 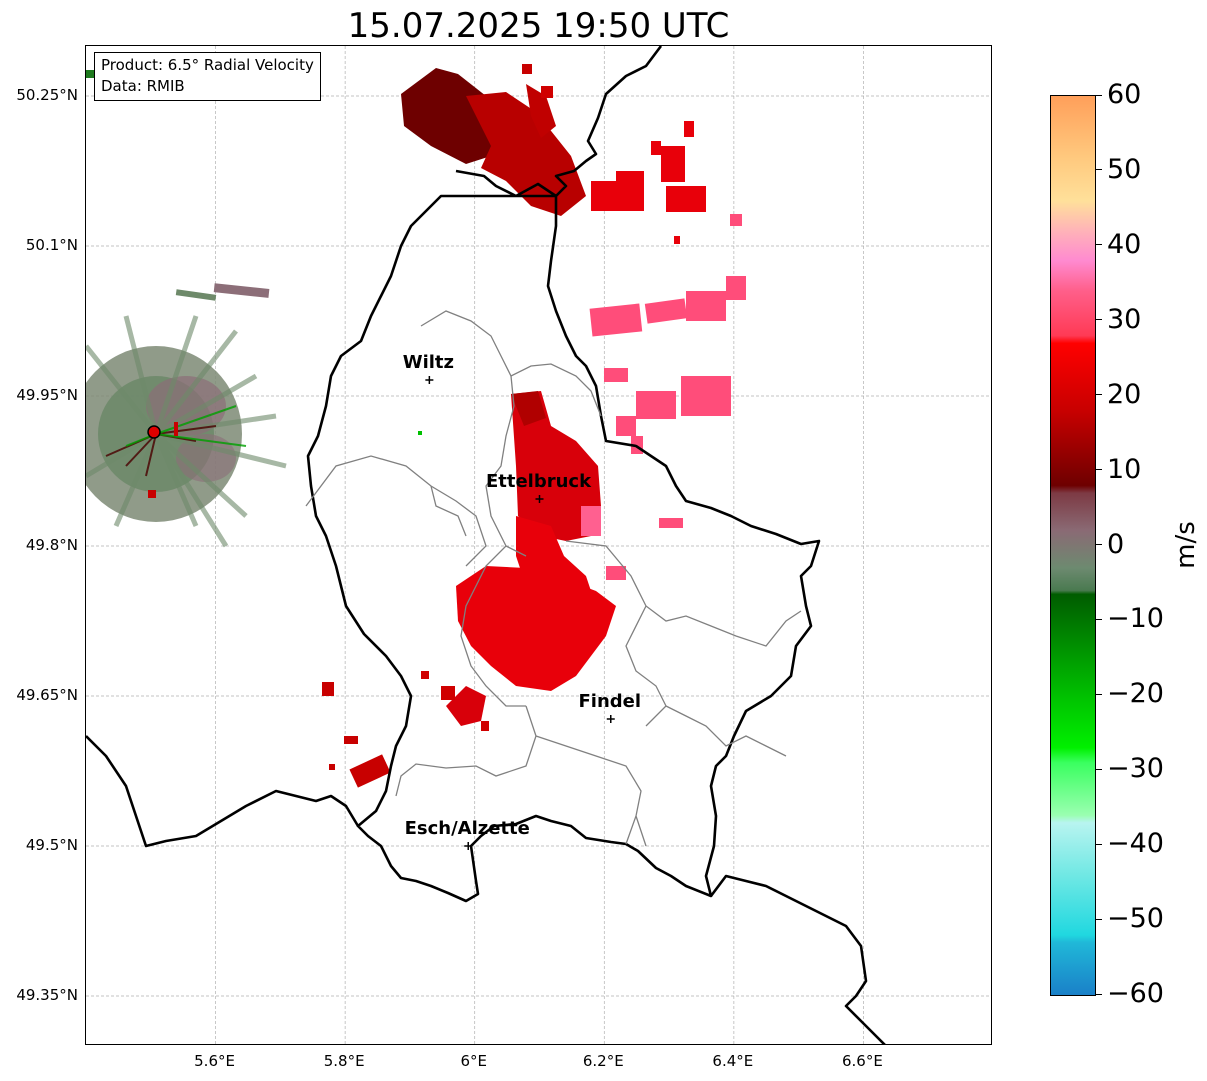 What do you see at coordinates (448, 693) in the screenshot?
I see `central-speck-a` at bounding box center [448, 693].